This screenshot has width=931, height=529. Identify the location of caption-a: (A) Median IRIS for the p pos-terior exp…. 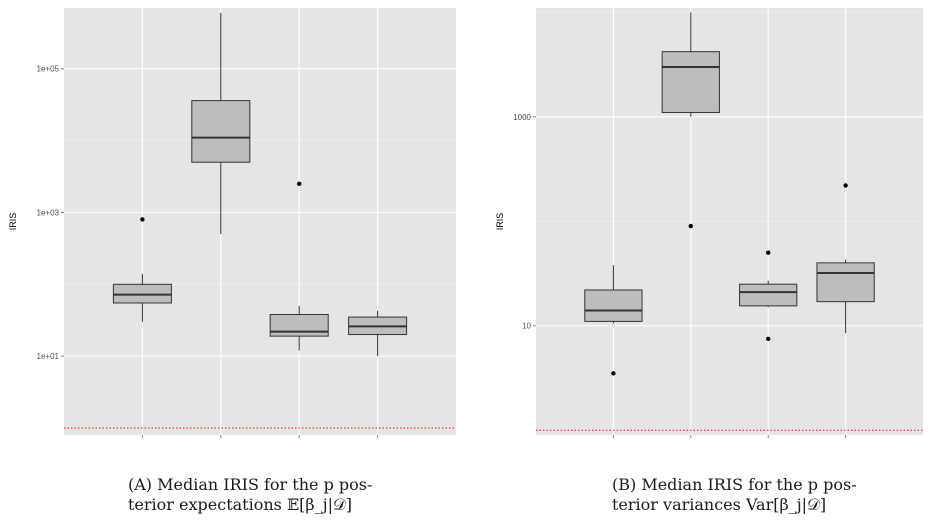
(250, 495).